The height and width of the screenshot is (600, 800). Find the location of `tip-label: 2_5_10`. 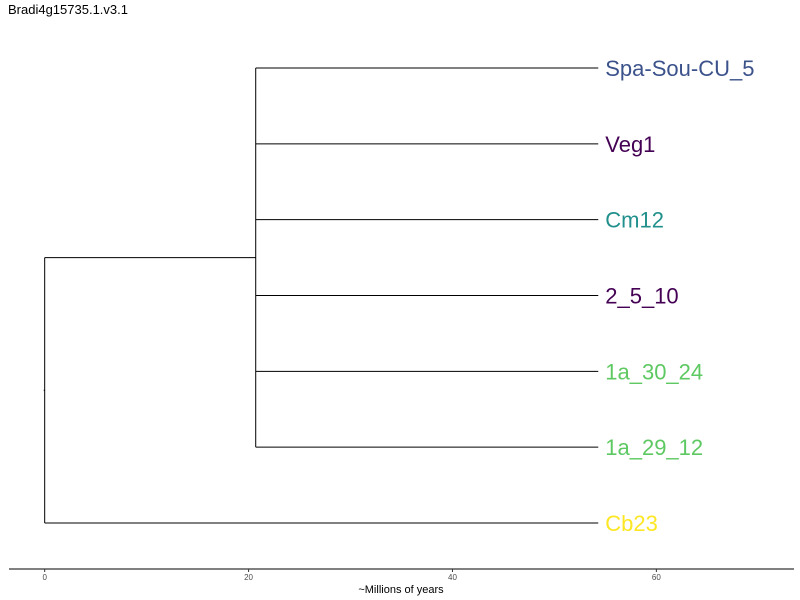

tip-label: 2_5_10 is located at coordinates (641, 295).